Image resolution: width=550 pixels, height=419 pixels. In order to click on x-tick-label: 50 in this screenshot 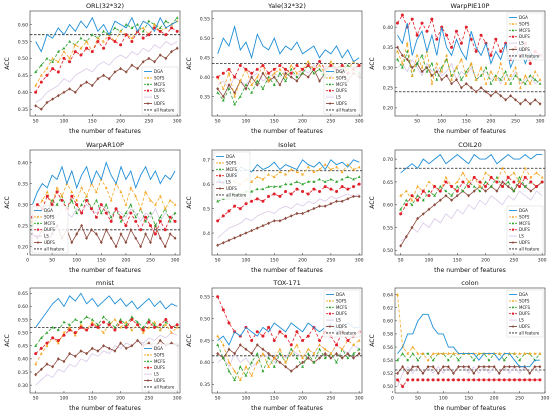, I will do `click(417, 122)`.